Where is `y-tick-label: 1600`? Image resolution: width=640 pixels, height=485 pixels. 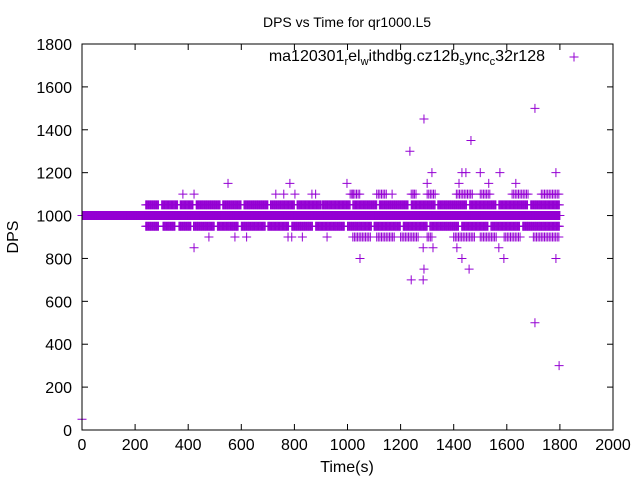 y-tick-label: 1600 is located at coordinates (54, 88).